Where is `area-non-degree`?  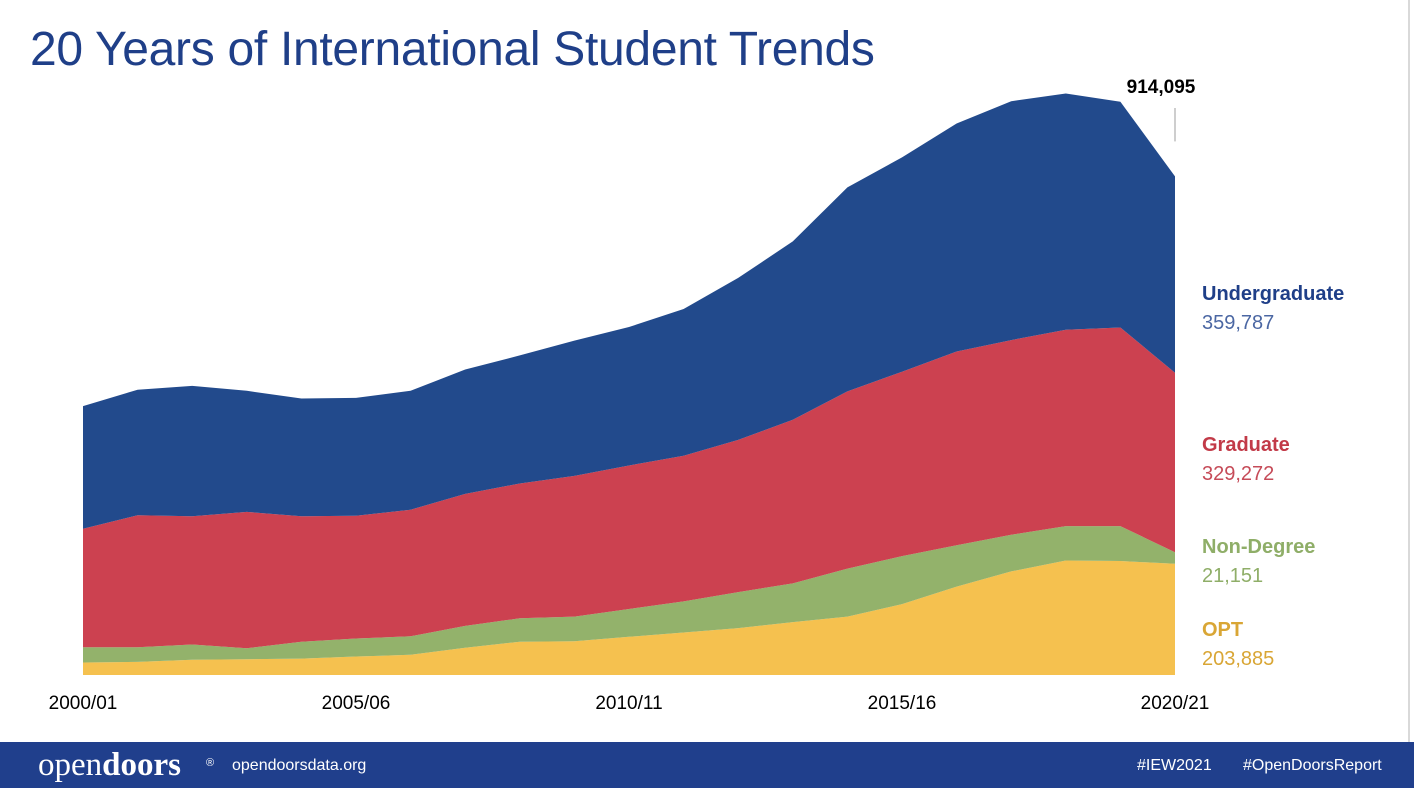 area-non-degree is located at coordinates (629, 594).